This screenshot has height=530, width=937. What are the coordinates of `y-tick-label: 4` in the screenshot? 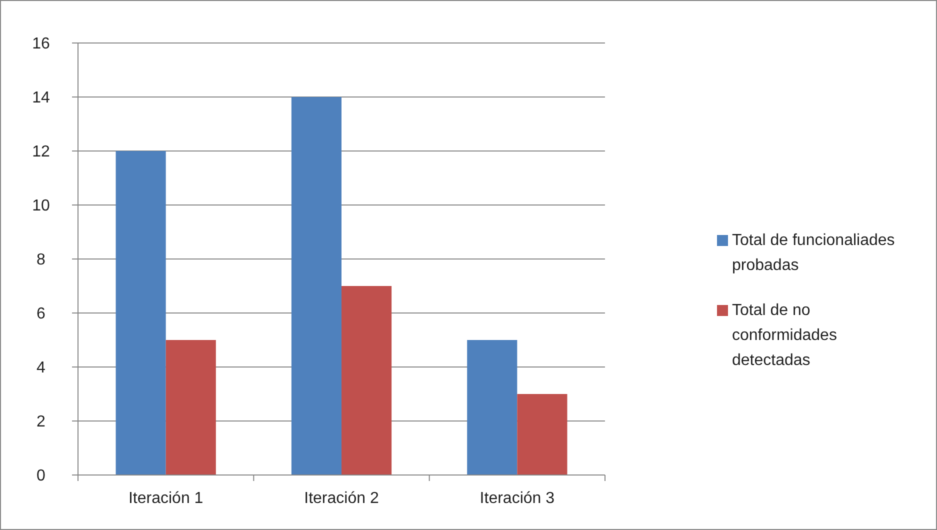 It's located at (41, 368).